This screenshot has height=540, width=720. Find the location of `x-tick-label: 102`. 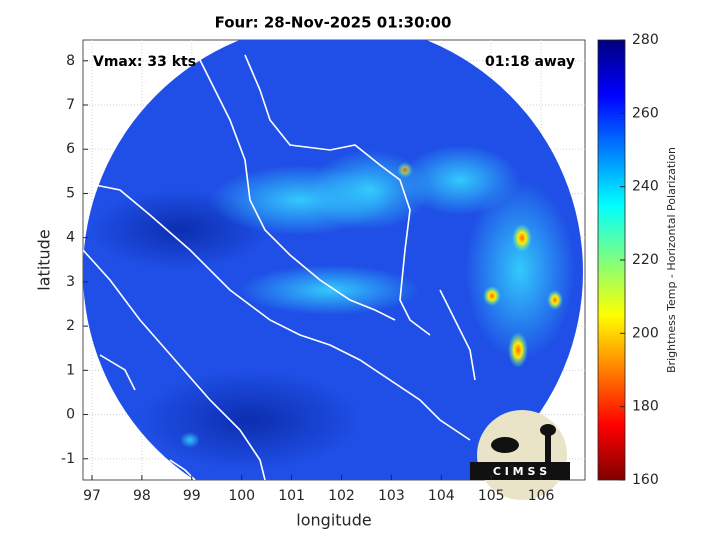

x-tick-label: 102 is located at coordinates (341, 496).